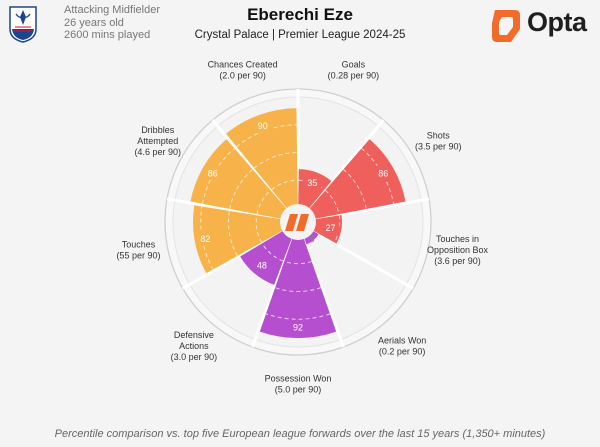 The width and height of the screenshot is (600, 447). Describe the element at coordinates (298, 384) in the screenshot. I see `category-label: Possession Won (5.0 per 90)` at that location.